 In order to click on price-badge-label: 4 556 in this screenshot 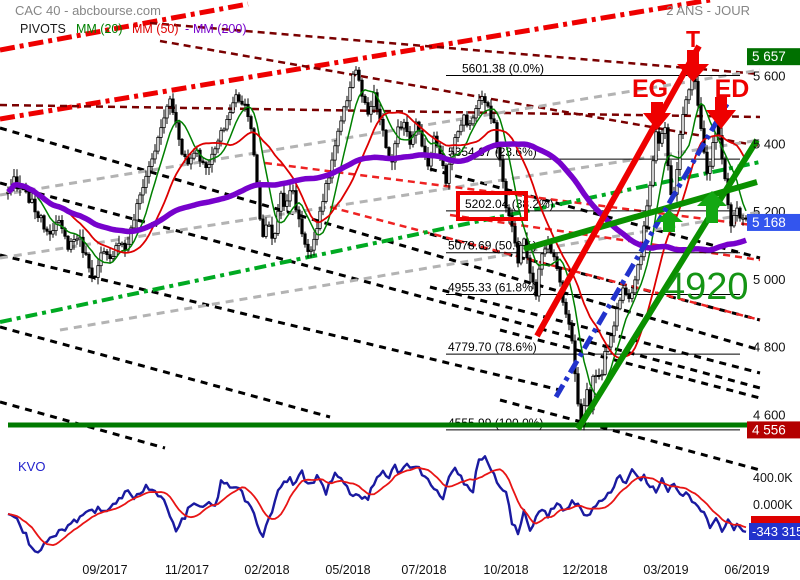, I will do `click(769, 429)`.